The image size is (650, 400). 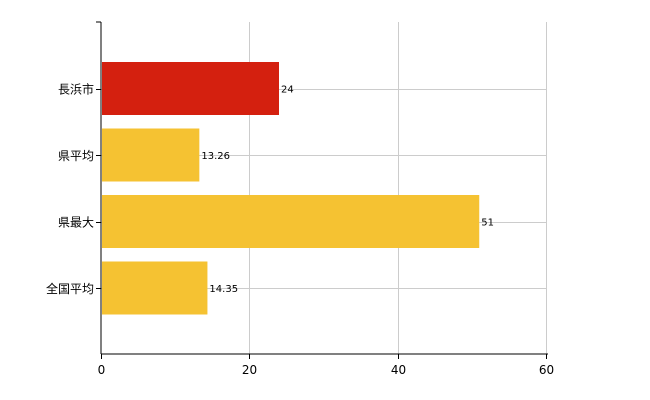 What do you see at coordinates (398, 370) in the screenshot?
I see `x-tick-label: 40` at bounding box center [398, 370].